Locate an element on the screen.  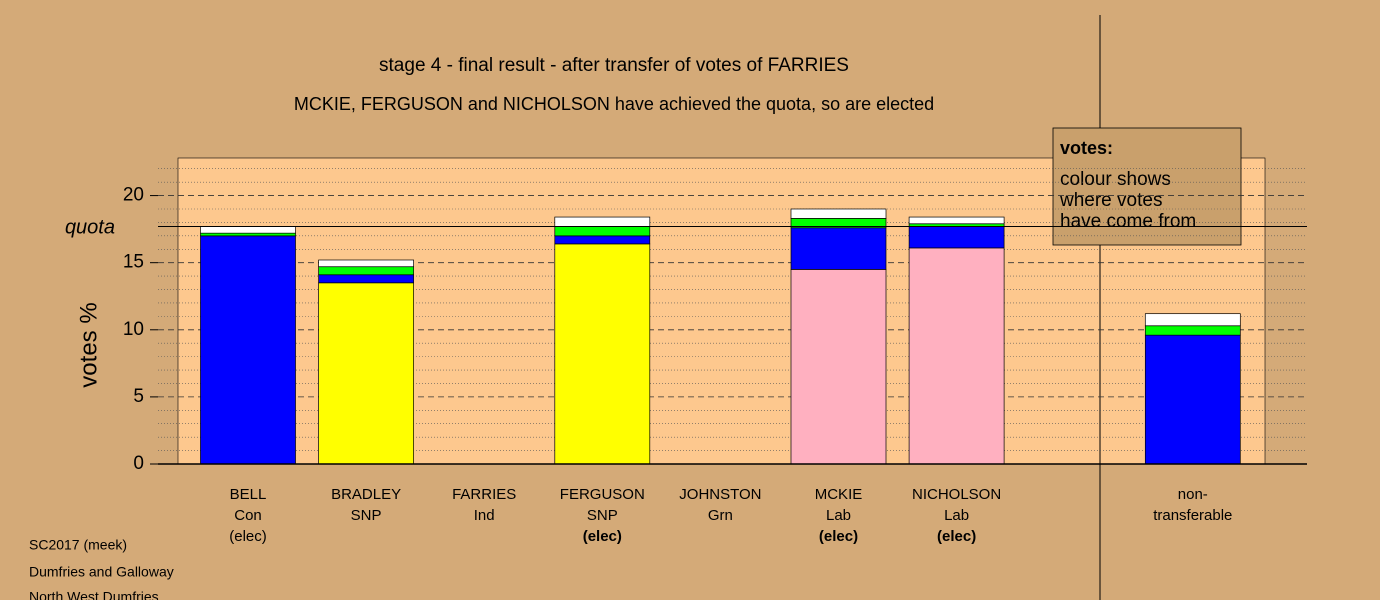
legend-text: where votes is located at coordinates (1110, 200).